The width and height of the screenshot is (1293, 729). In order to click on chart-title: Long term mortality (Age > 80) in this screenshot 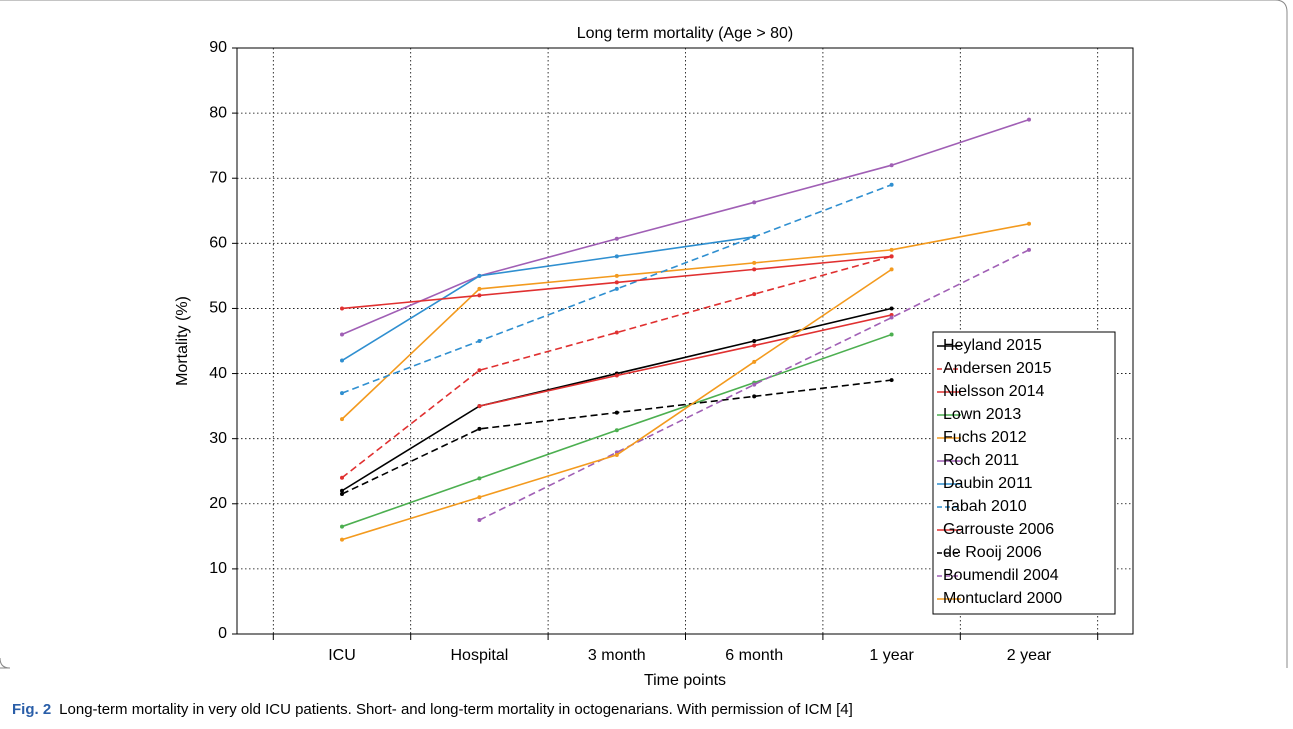, I will do `click(685, 33)`.